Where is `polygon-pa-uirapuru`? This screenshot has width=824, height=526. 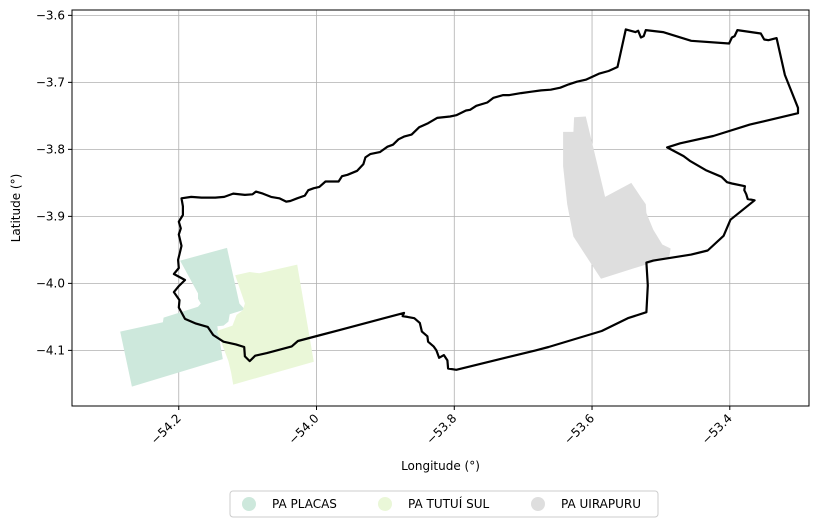 polygon-pa-uirapuru is located at coordinates (617, 197).